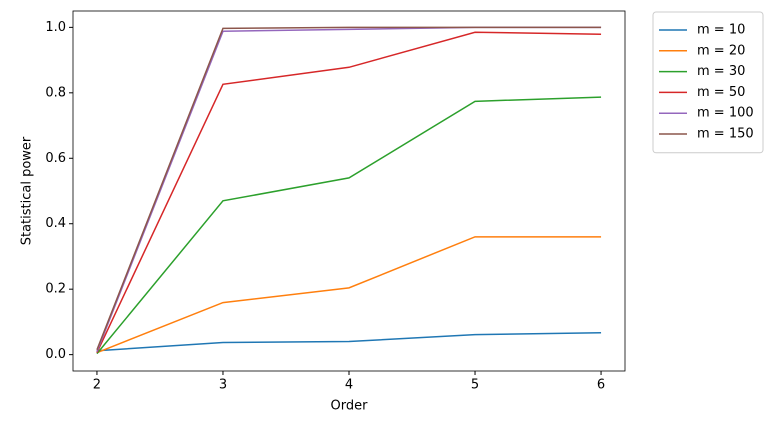  Describe the element at coordinates (721, 50) in the screenshot. I see `legend-label: m = 20` at that location.